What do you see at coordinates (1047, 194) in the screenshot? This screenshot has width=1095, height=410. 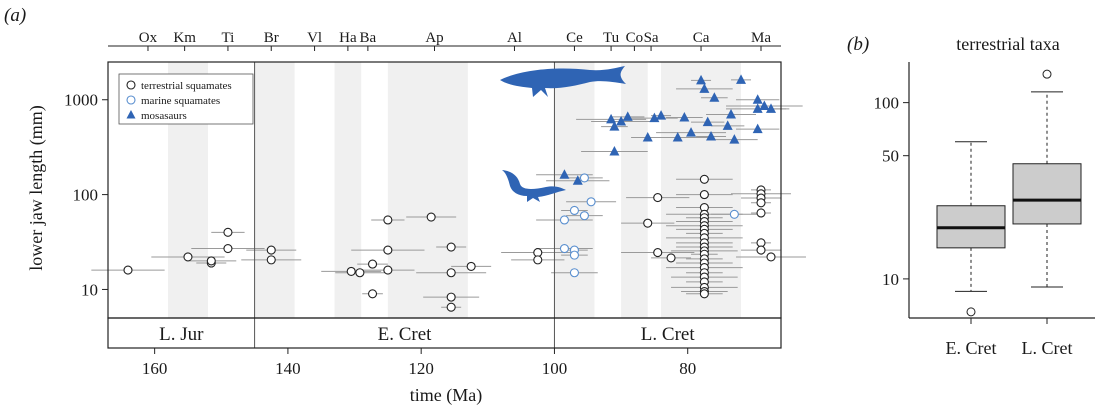 I see `iqr-box` at bounding box center [1047, 194].